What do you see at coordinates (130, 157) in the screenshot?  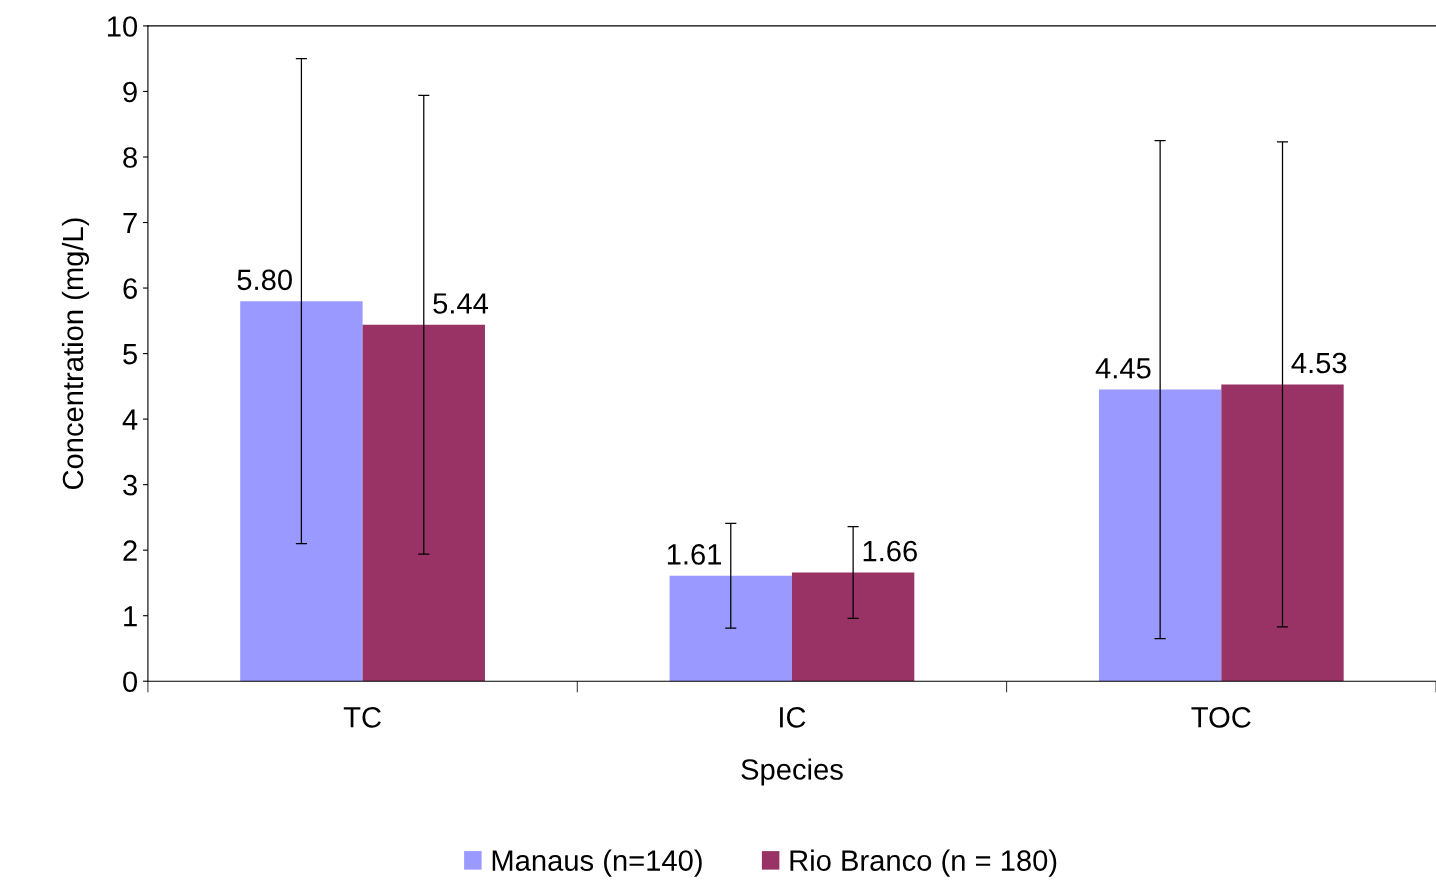 I see `y-tick-label: 8` at bounding box center [130, 157].